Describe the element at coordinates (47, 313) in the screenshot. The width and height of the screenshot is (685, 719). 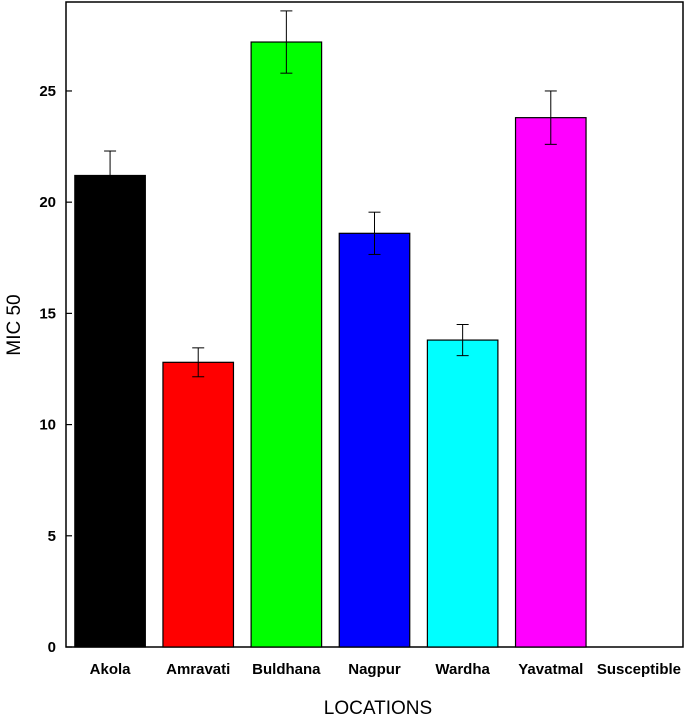
I see `y-tick-label: 15` at that location.